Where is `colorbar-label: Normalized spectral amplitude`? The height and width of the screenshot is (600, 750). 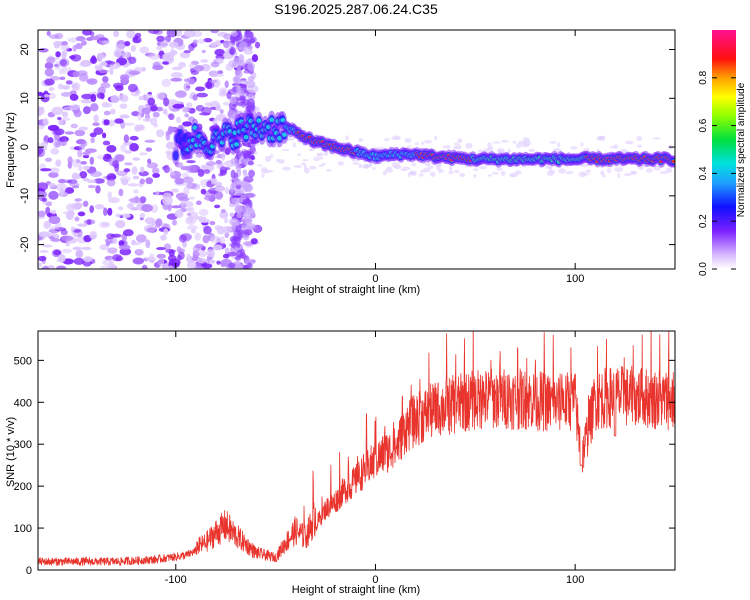 colorbar-label: Normalized spectral amplitude is located at coordinates (741, 149).